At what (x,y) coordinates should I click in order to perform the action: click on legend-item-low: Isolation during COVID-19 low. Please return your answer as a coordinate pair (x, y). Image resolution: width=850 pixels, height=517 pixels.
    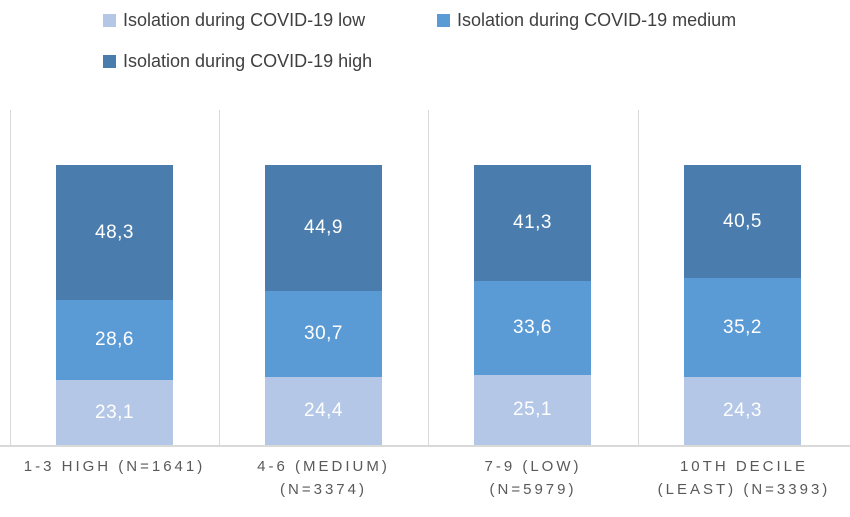
    Looking at the image, I should click on (270, 20).